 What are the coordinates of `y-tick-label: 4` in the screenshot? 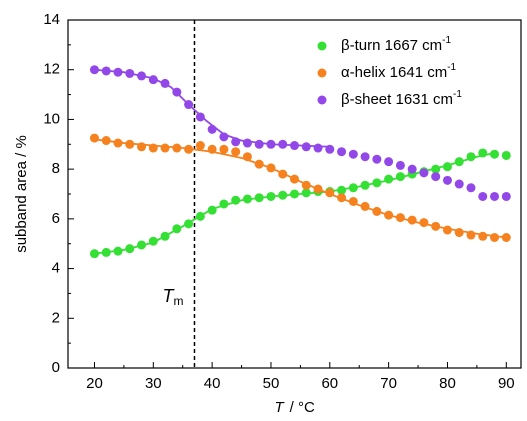 It's located at (56, 268).